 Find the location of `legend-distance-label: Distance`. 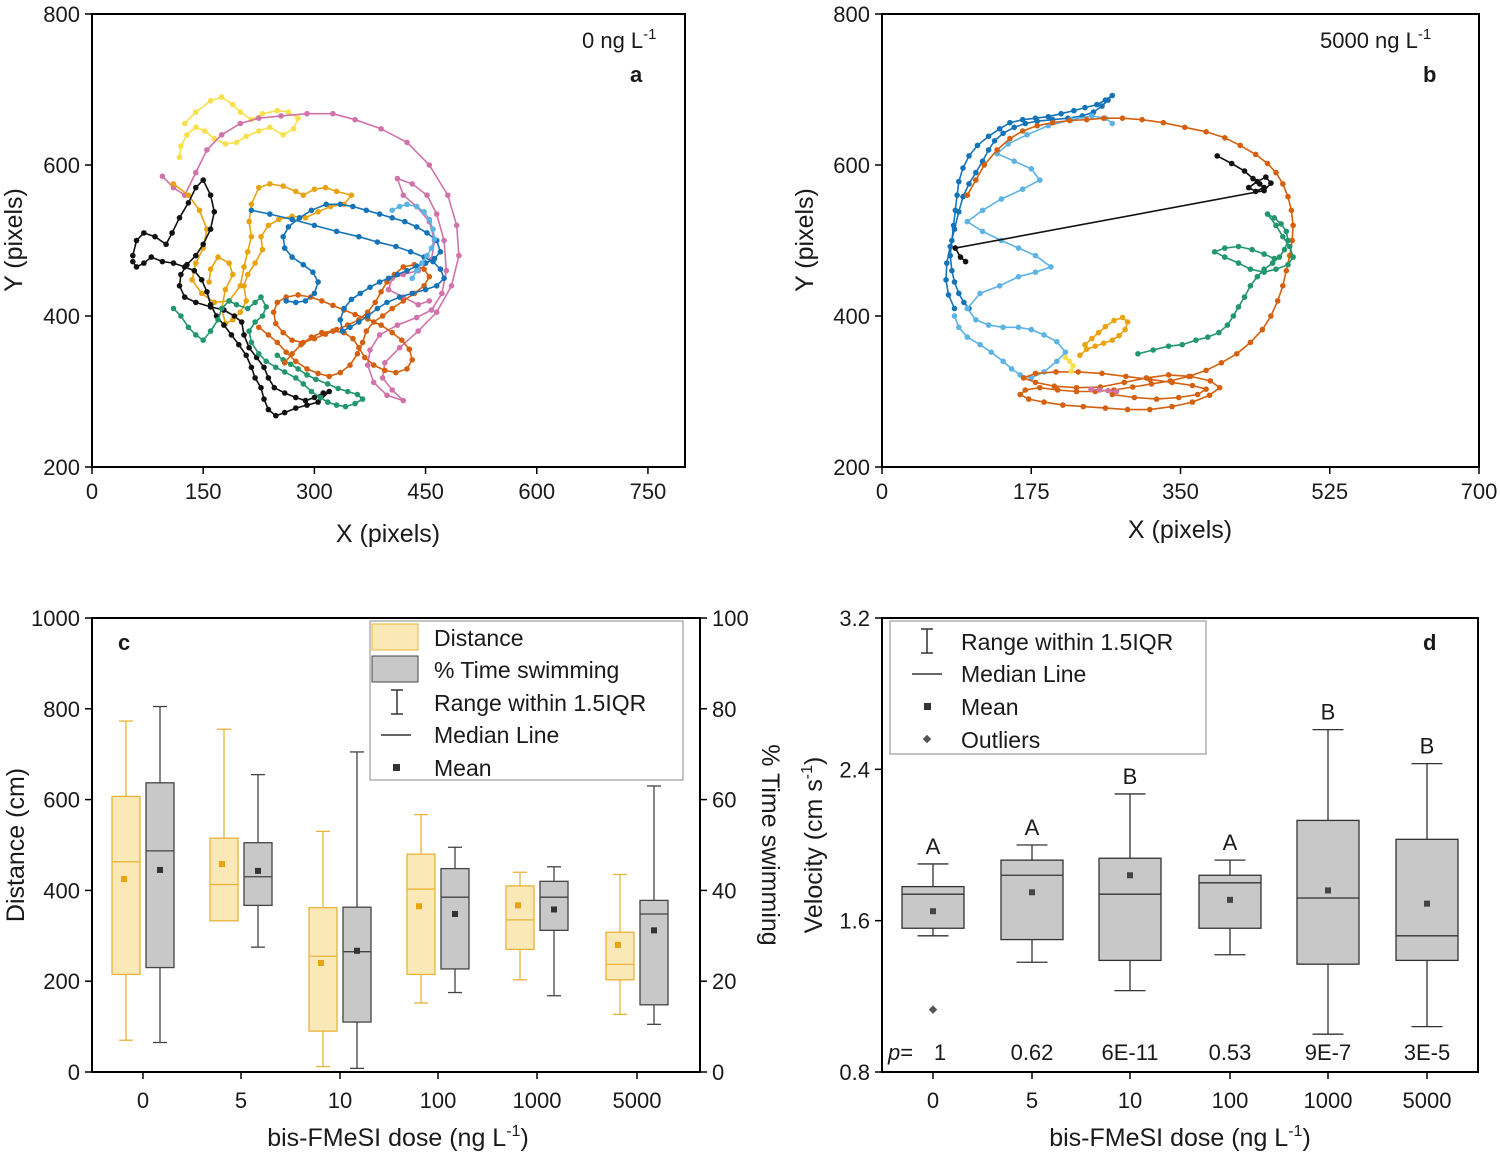

legend-distance-label: Distance is located at coordinates (478, 638).